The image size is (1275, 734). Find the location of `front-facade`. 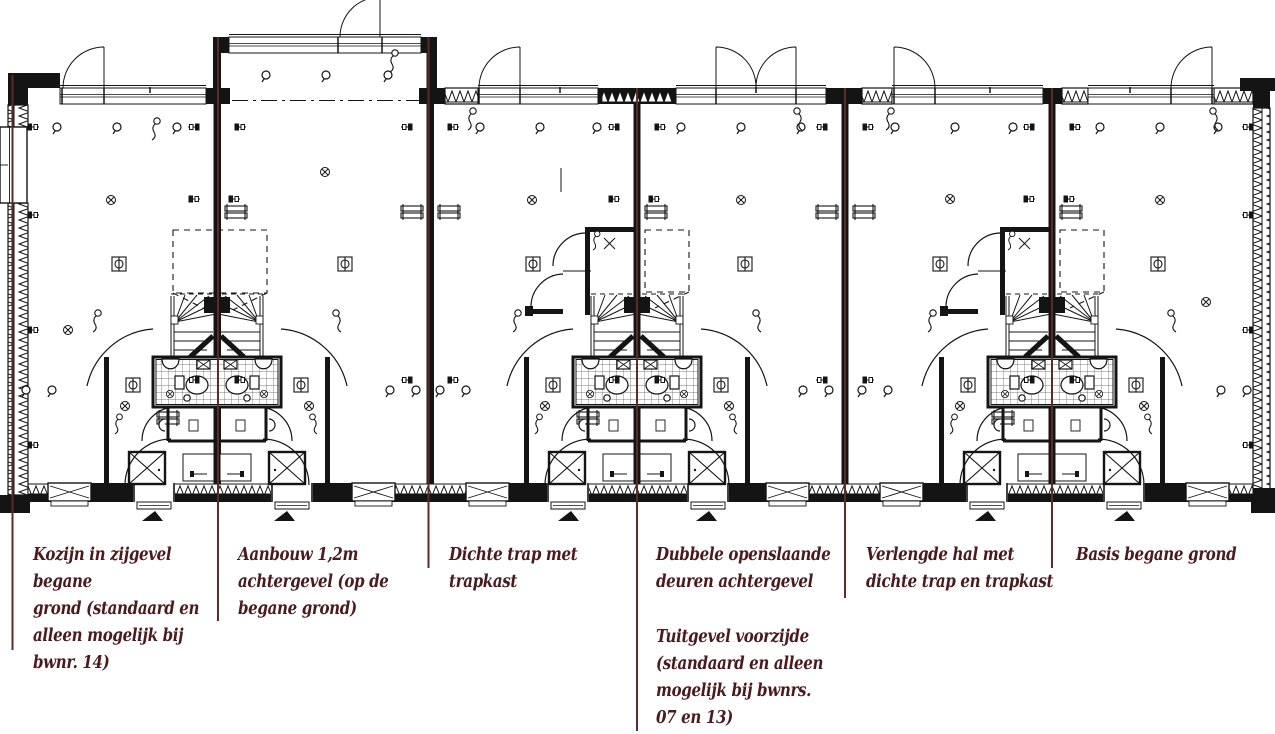

front-facade is located at coordinates (640, 496).